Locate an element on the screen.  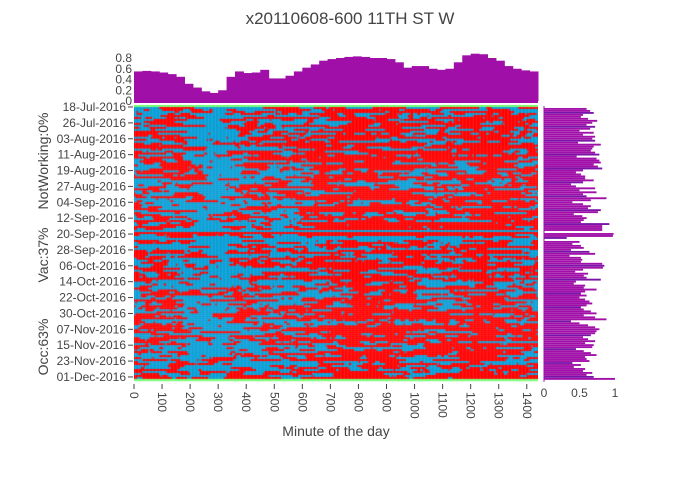
y-tick-label: 22-Oct-2016 is located at coordinates (92, 298).